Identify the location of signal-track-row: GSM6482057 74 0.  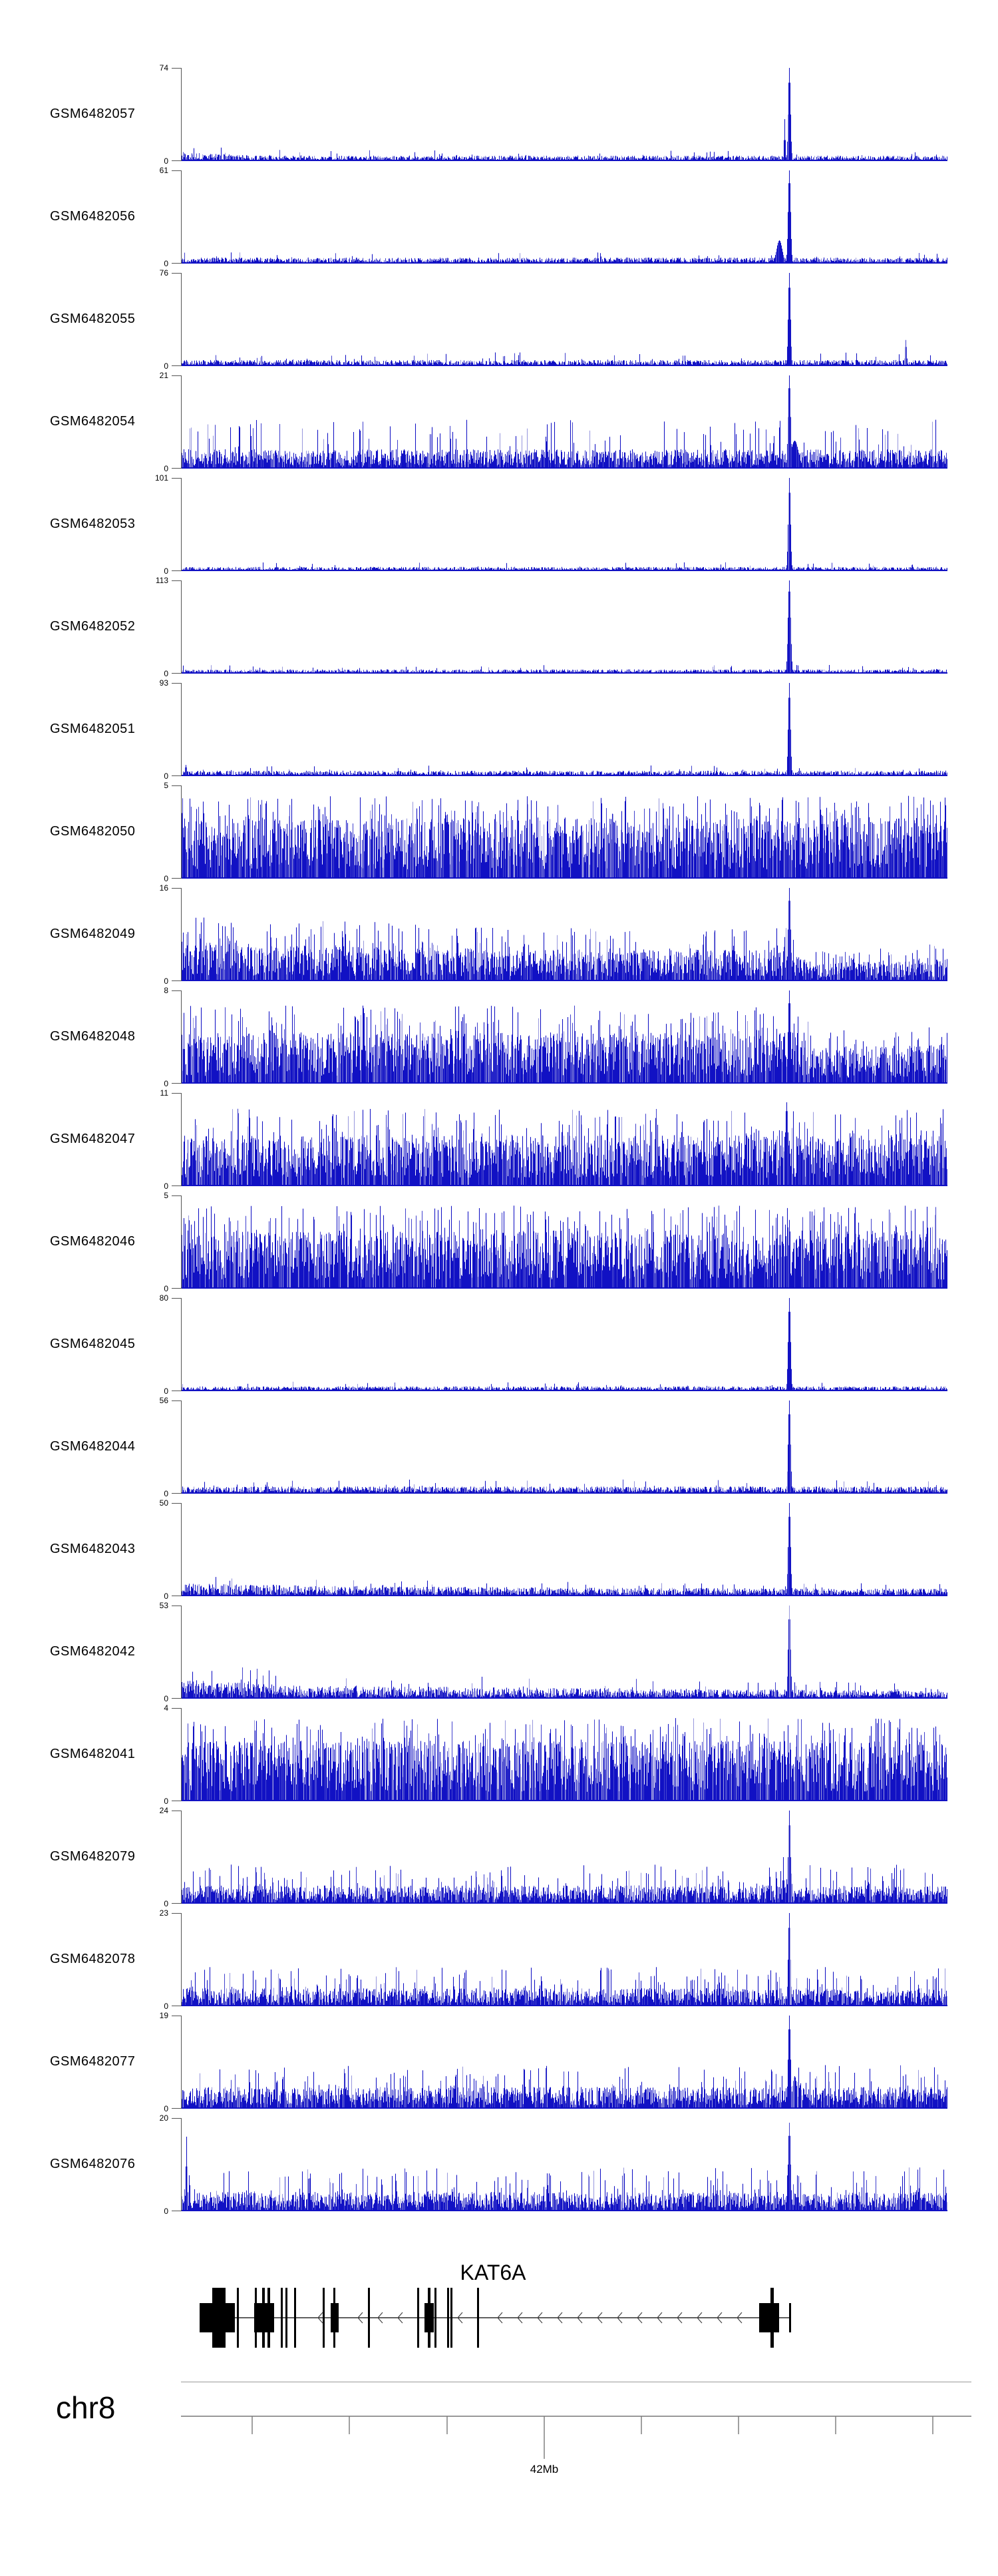
(499, 112).